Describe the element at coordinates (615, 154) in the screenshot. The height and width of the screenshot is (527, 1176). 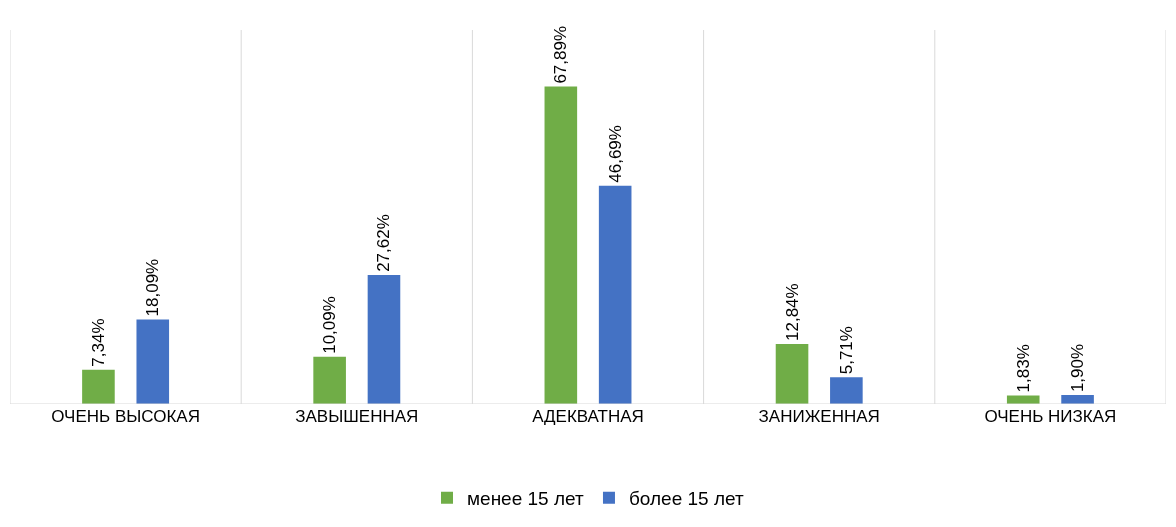
I see `data-label: 46,69%` at that location.